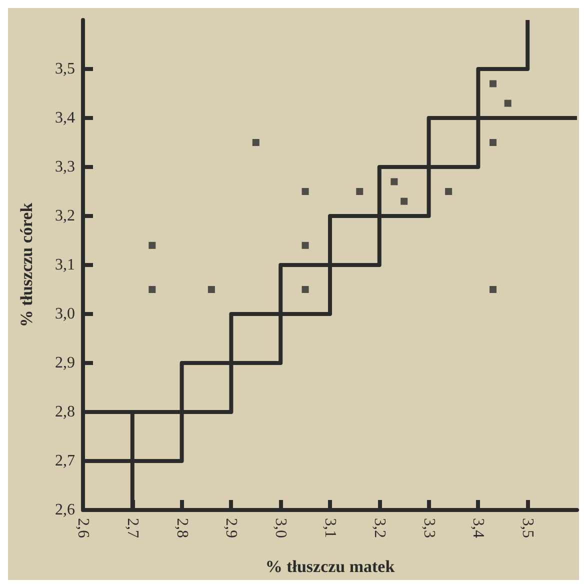 The height and width of the screenshot is (588, 587). What do you see at coordinates (65, 167) in the screenshot?
I see `y-tick-label: 3,3` at bounding box center [65, 167].